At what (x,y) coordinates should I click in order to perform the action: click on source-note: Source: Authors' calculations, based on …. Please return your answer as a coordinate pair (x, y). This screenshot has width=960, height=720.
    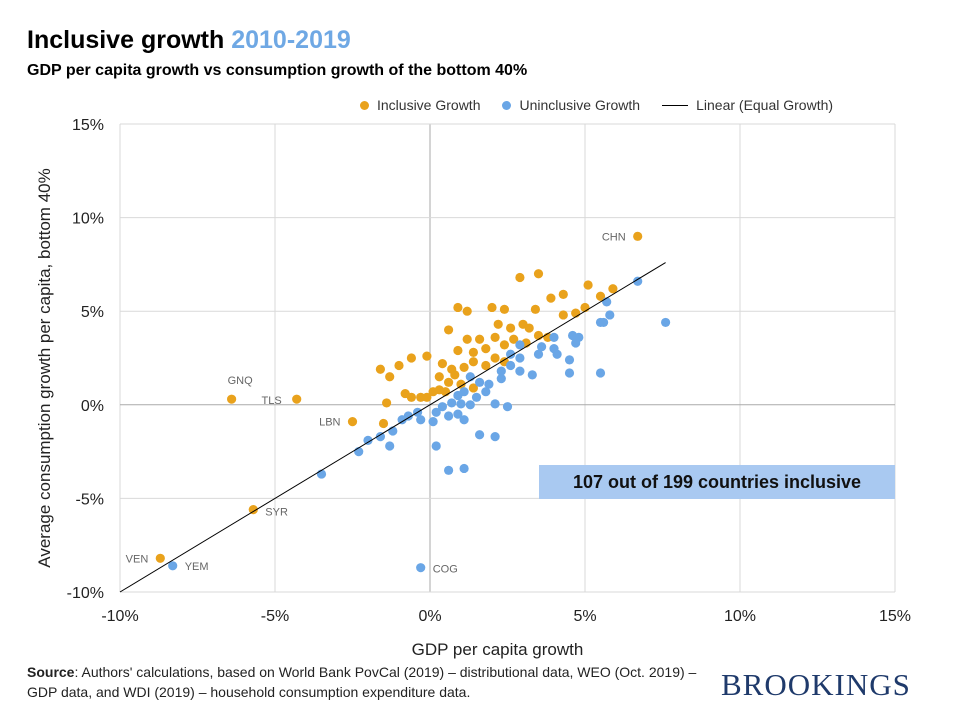
    Looking at the image, I should click on (372, 682).